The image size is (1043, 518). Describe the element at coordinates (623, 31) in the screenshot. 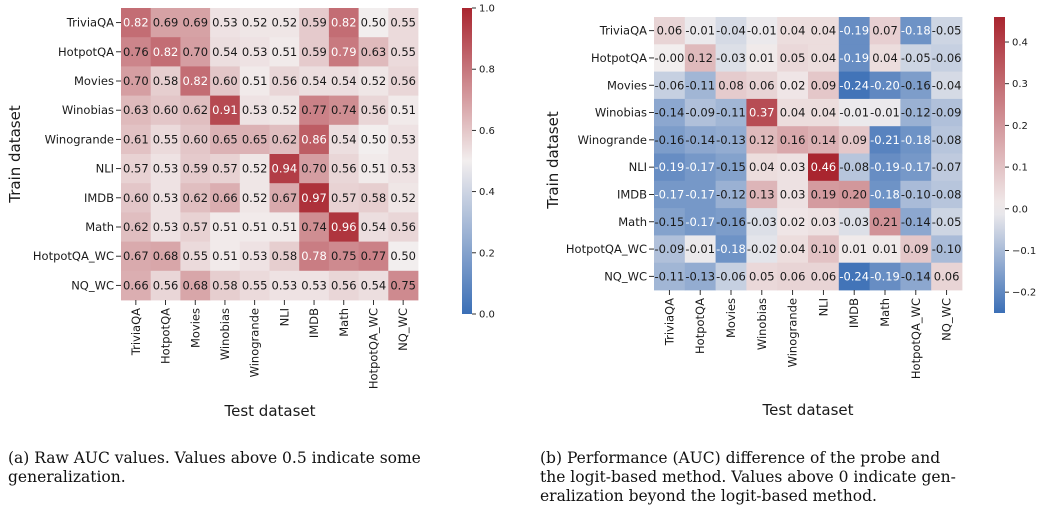

I see `y-tick-label-triviaqa: TriviaQA` at that location.